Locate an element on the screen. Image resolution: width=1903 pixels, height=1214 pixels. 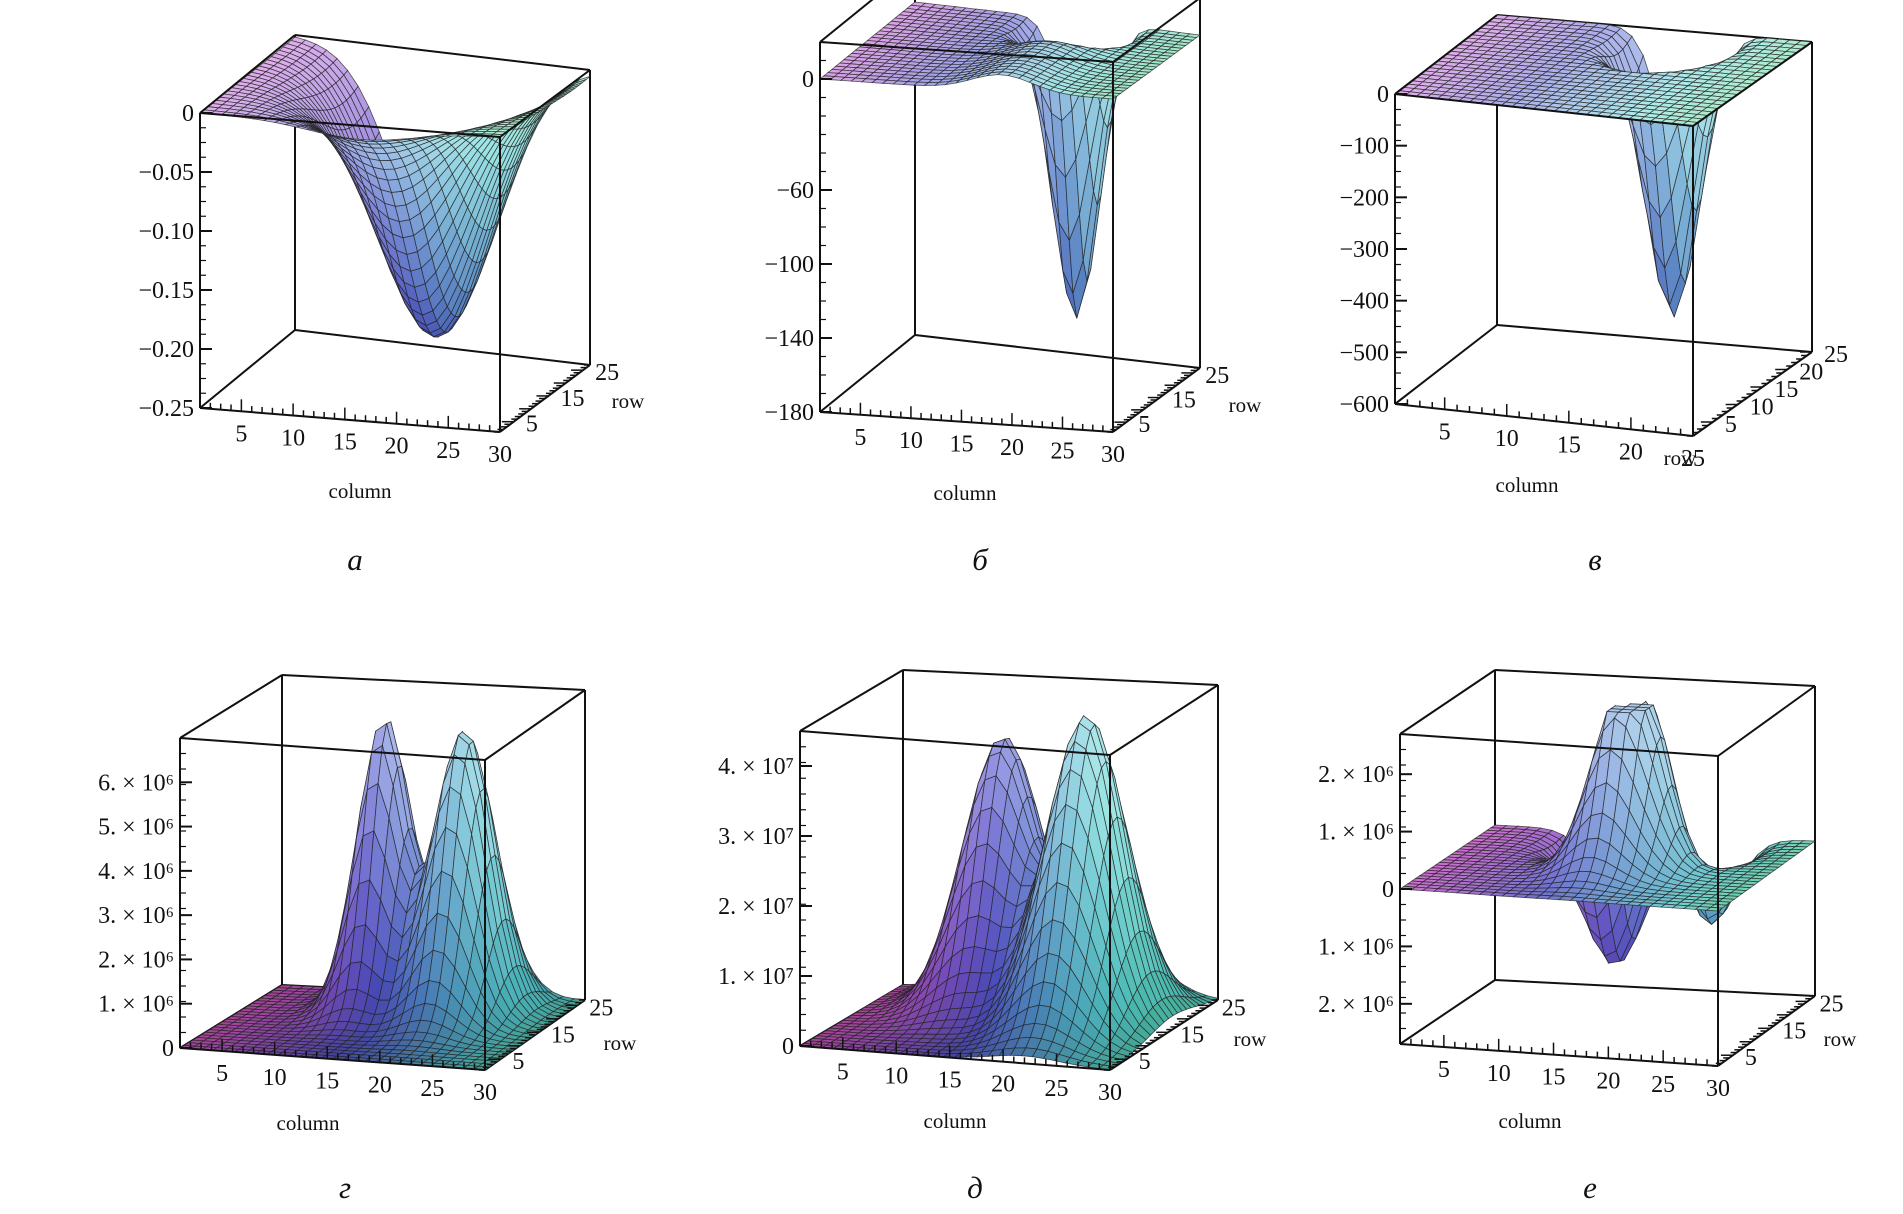
z-tick-label: 2. × 10⁷ is located at coordinates (756, 907).